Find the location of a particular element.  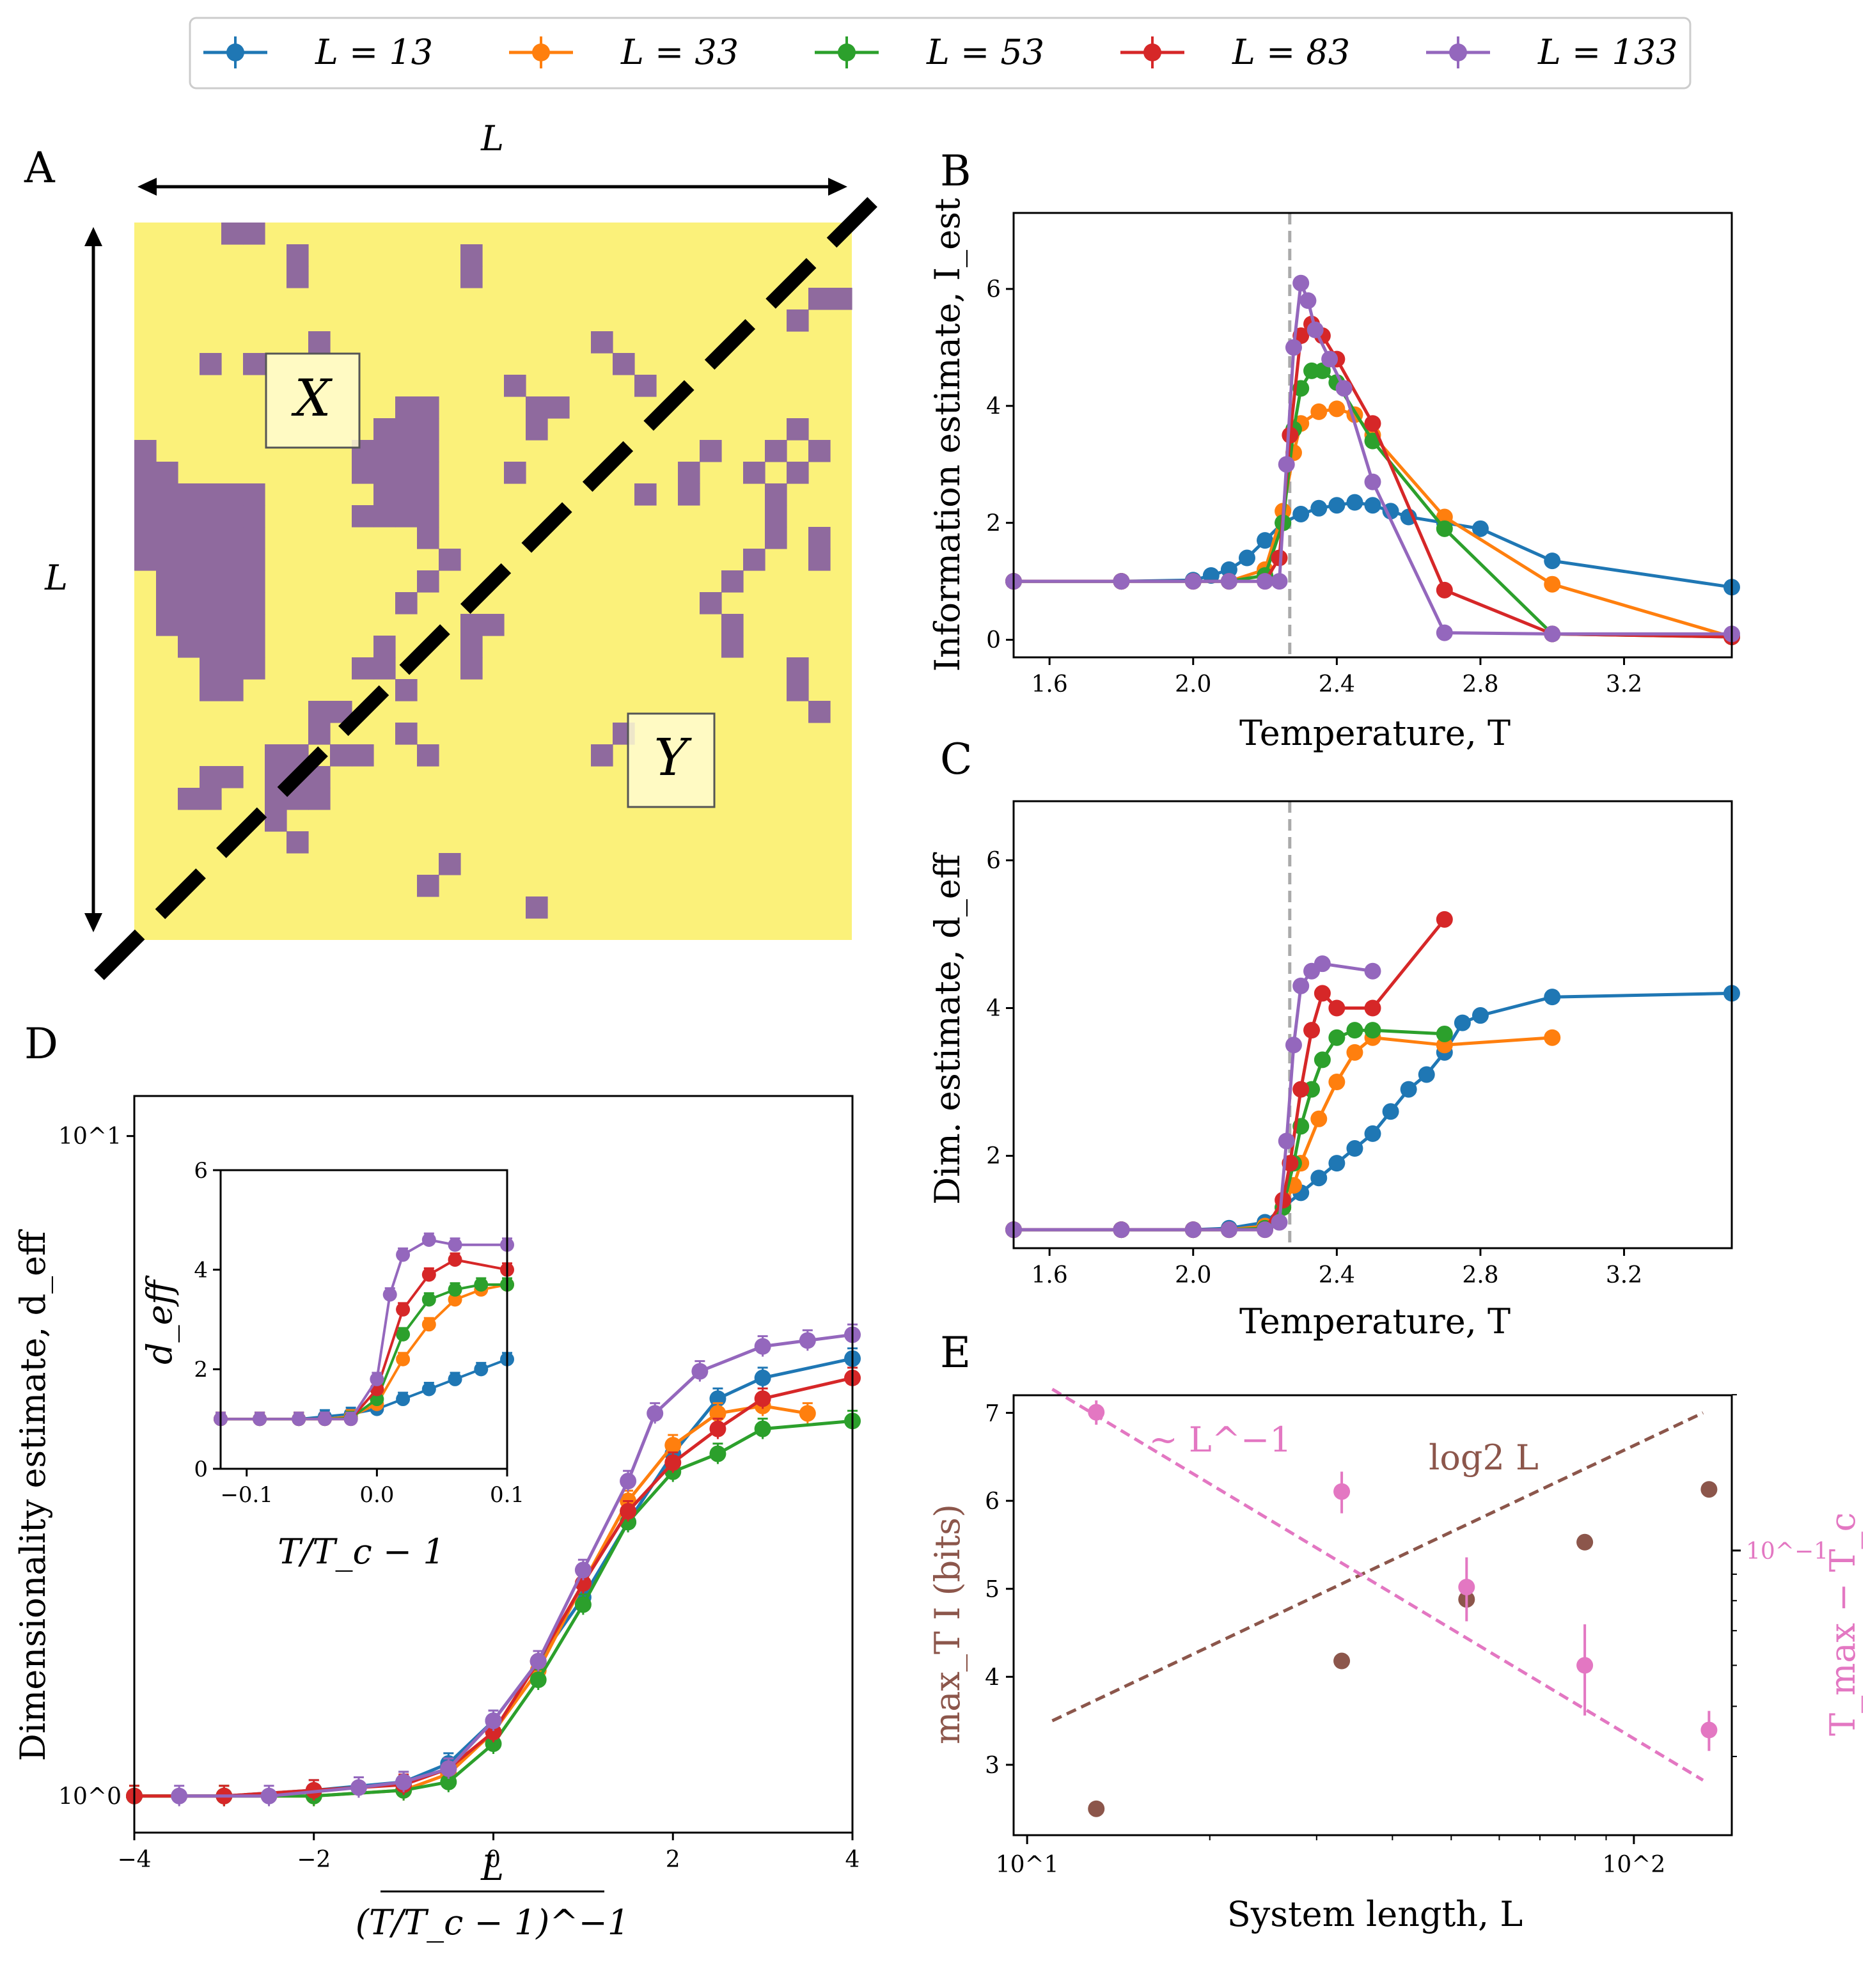

plotB-ytick-label: 2 is located at coordinates (993, 523).